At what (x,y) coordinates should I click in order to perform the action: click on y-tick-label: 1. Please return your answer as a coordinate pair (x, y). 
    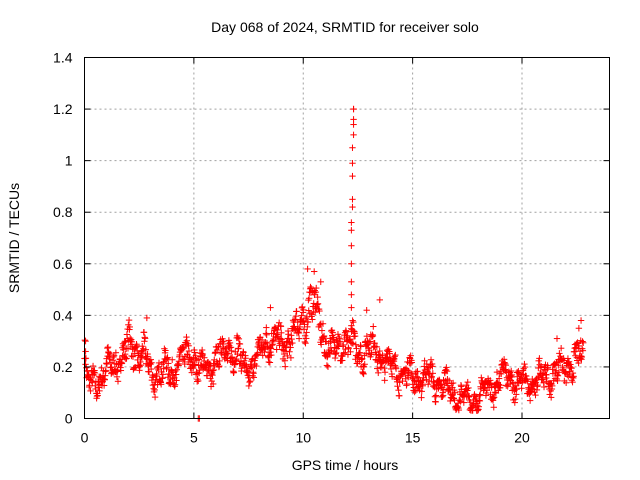
    Looking at the image, I should click on (69, 161).